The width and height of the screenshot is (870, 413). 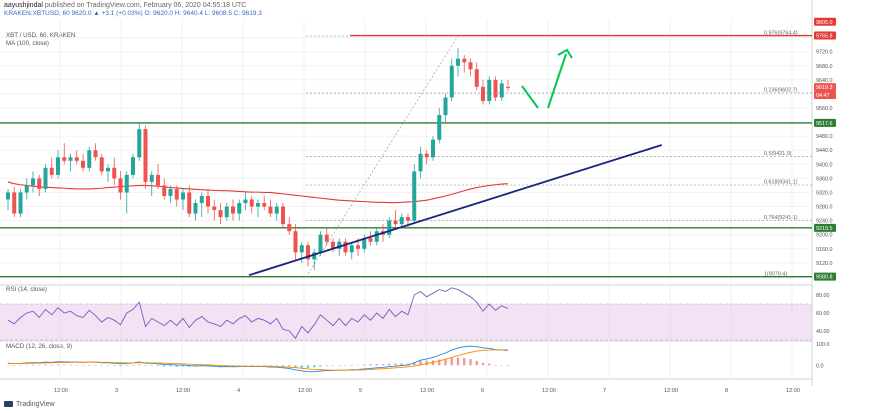 I want to click on price-tag-label: 9080.8, so click(x=824, y=278).